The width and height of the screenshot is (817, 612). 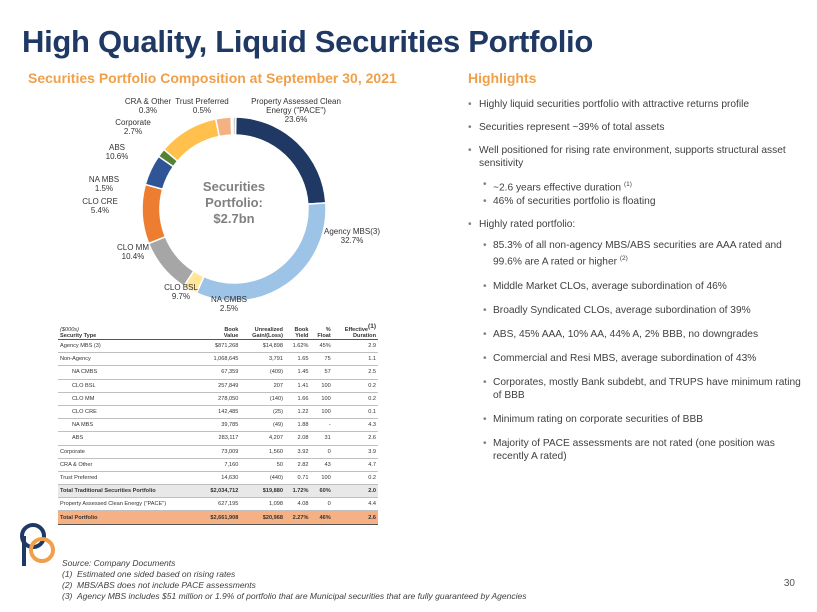 I want to click on slice-label: NA CMBS 2.5%, so click(x=229, y=304).